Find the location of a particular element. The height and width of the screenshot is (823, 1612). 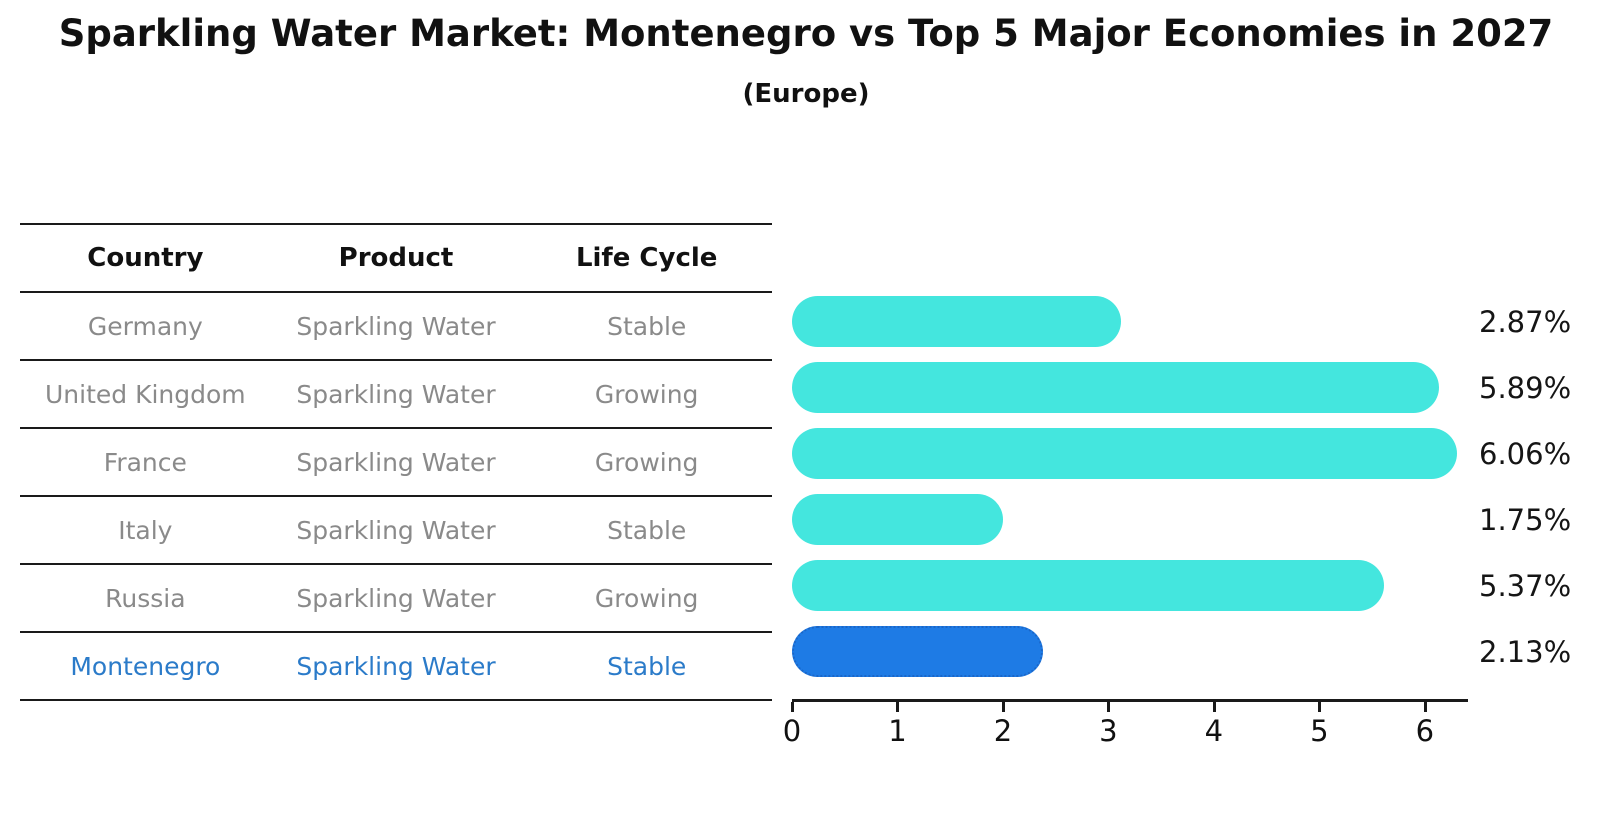

cell-country: United Kingdom is located at coordinates (145, 394).